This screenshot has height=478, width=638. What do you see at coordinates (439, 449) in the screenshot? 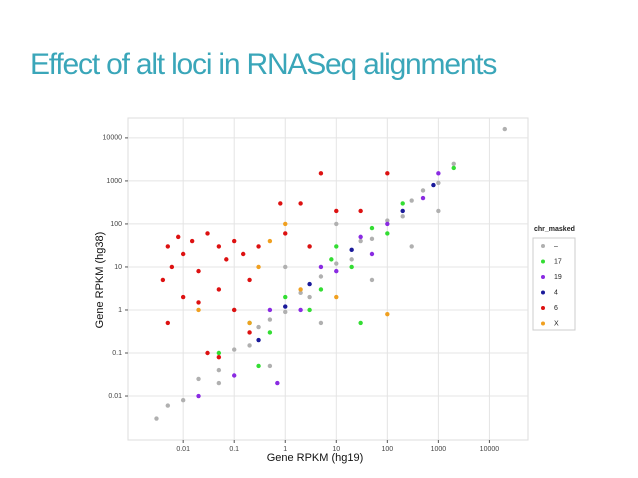
I see `x-tick-label: 1000` at bounding box center [439, 449].